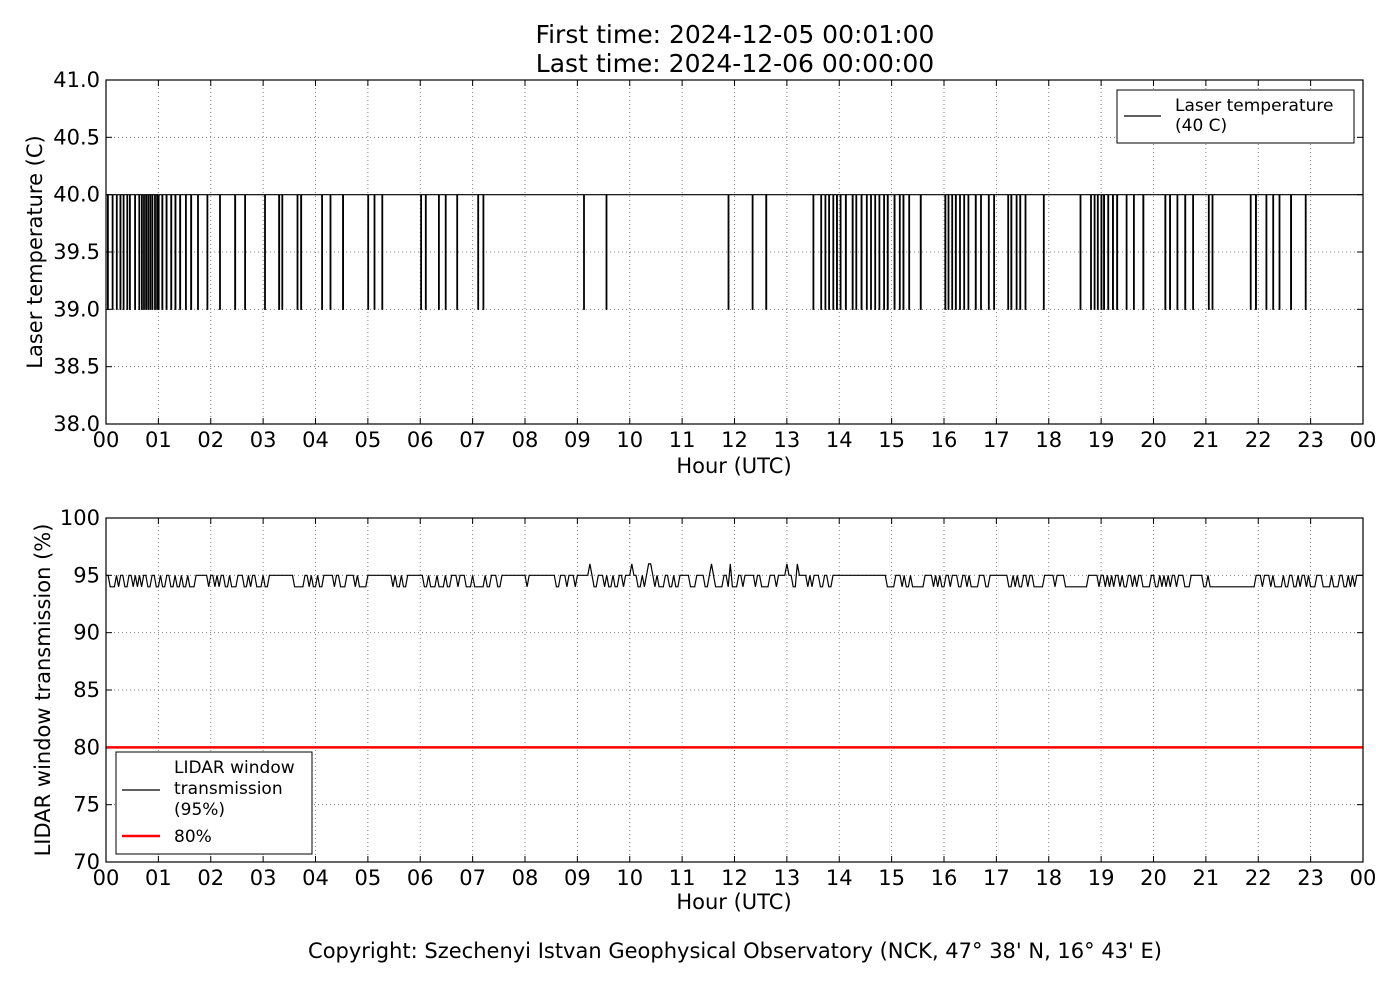 This screenshot has width=1400, height=1000. What do you see at coordinates (234, 768) in the screenshot?
I see `legend-label-line-1: LIDAR window` at bounding box center [234, 768].